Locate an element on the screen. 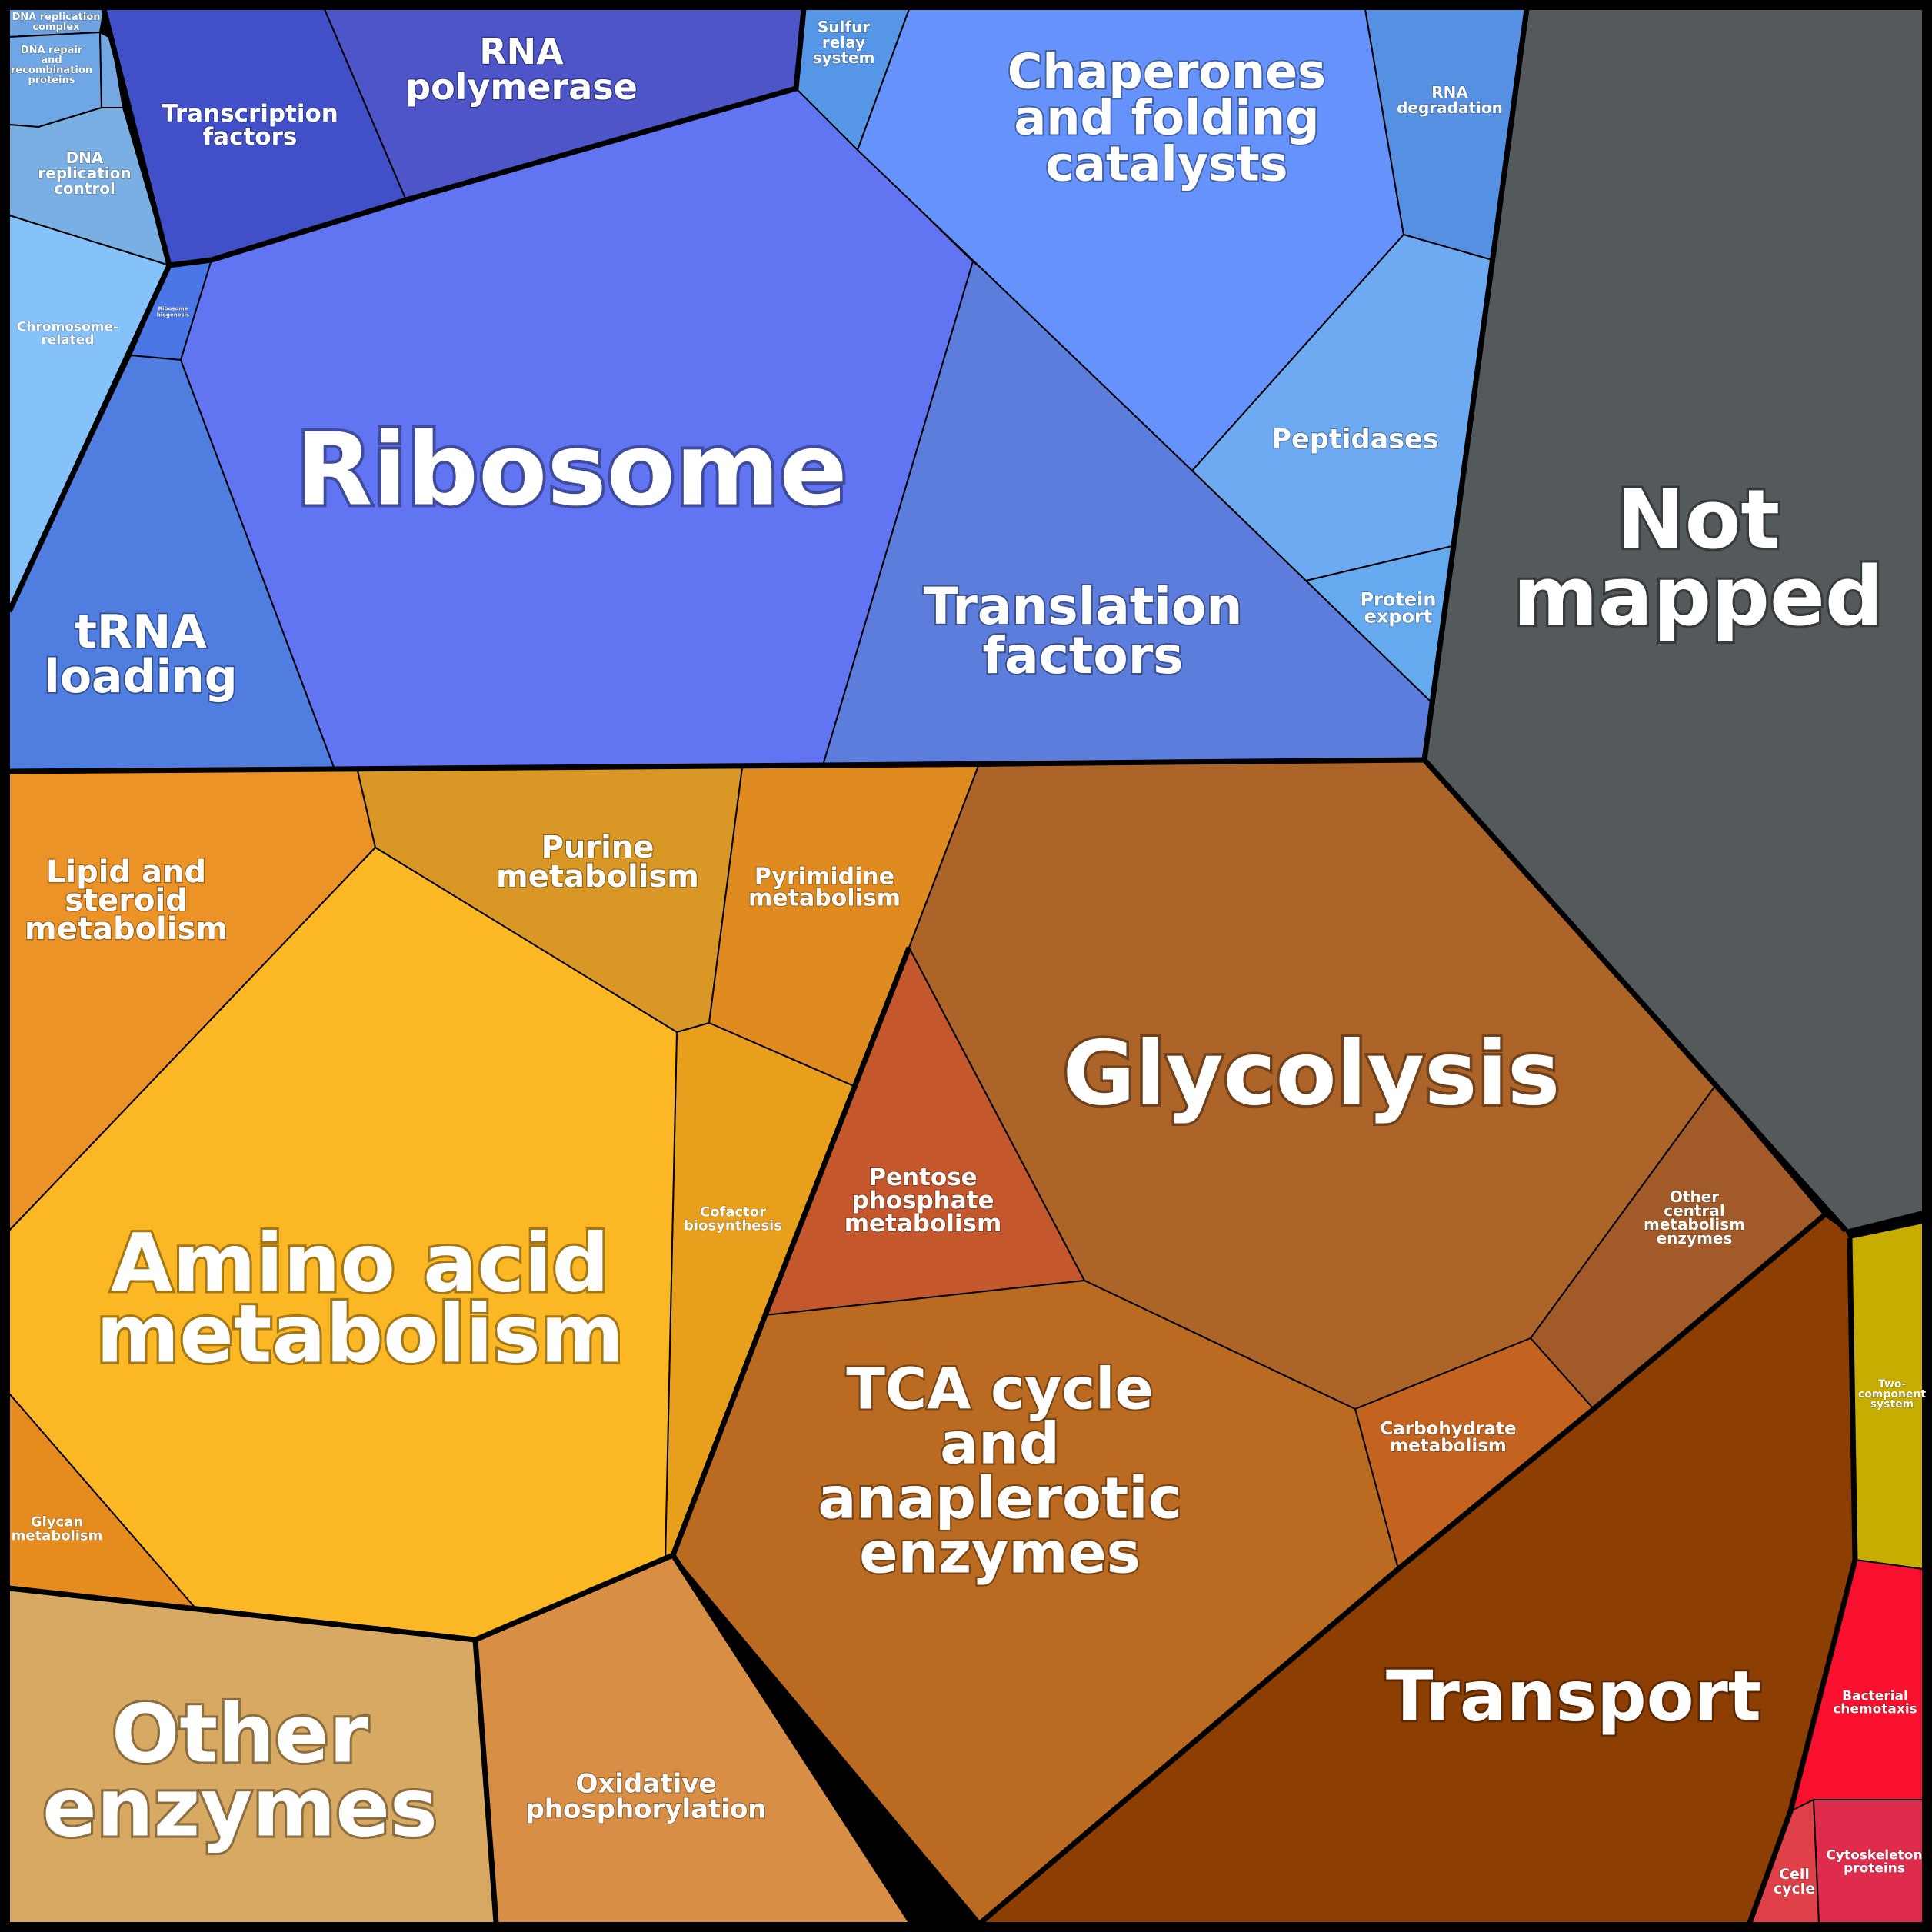 The image size is (1932, 1932). label-line: phosphorylation is located at coordinates (645, 1809).